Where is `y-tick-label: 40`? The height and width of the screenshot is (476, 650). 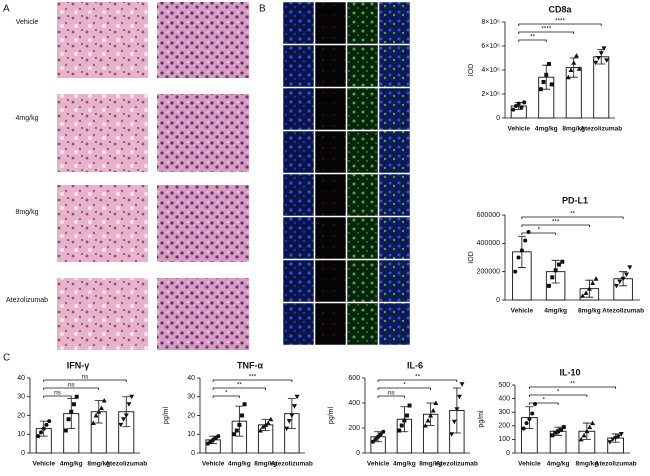 y-tick-label: 40 is located at coordinates (21, 378).